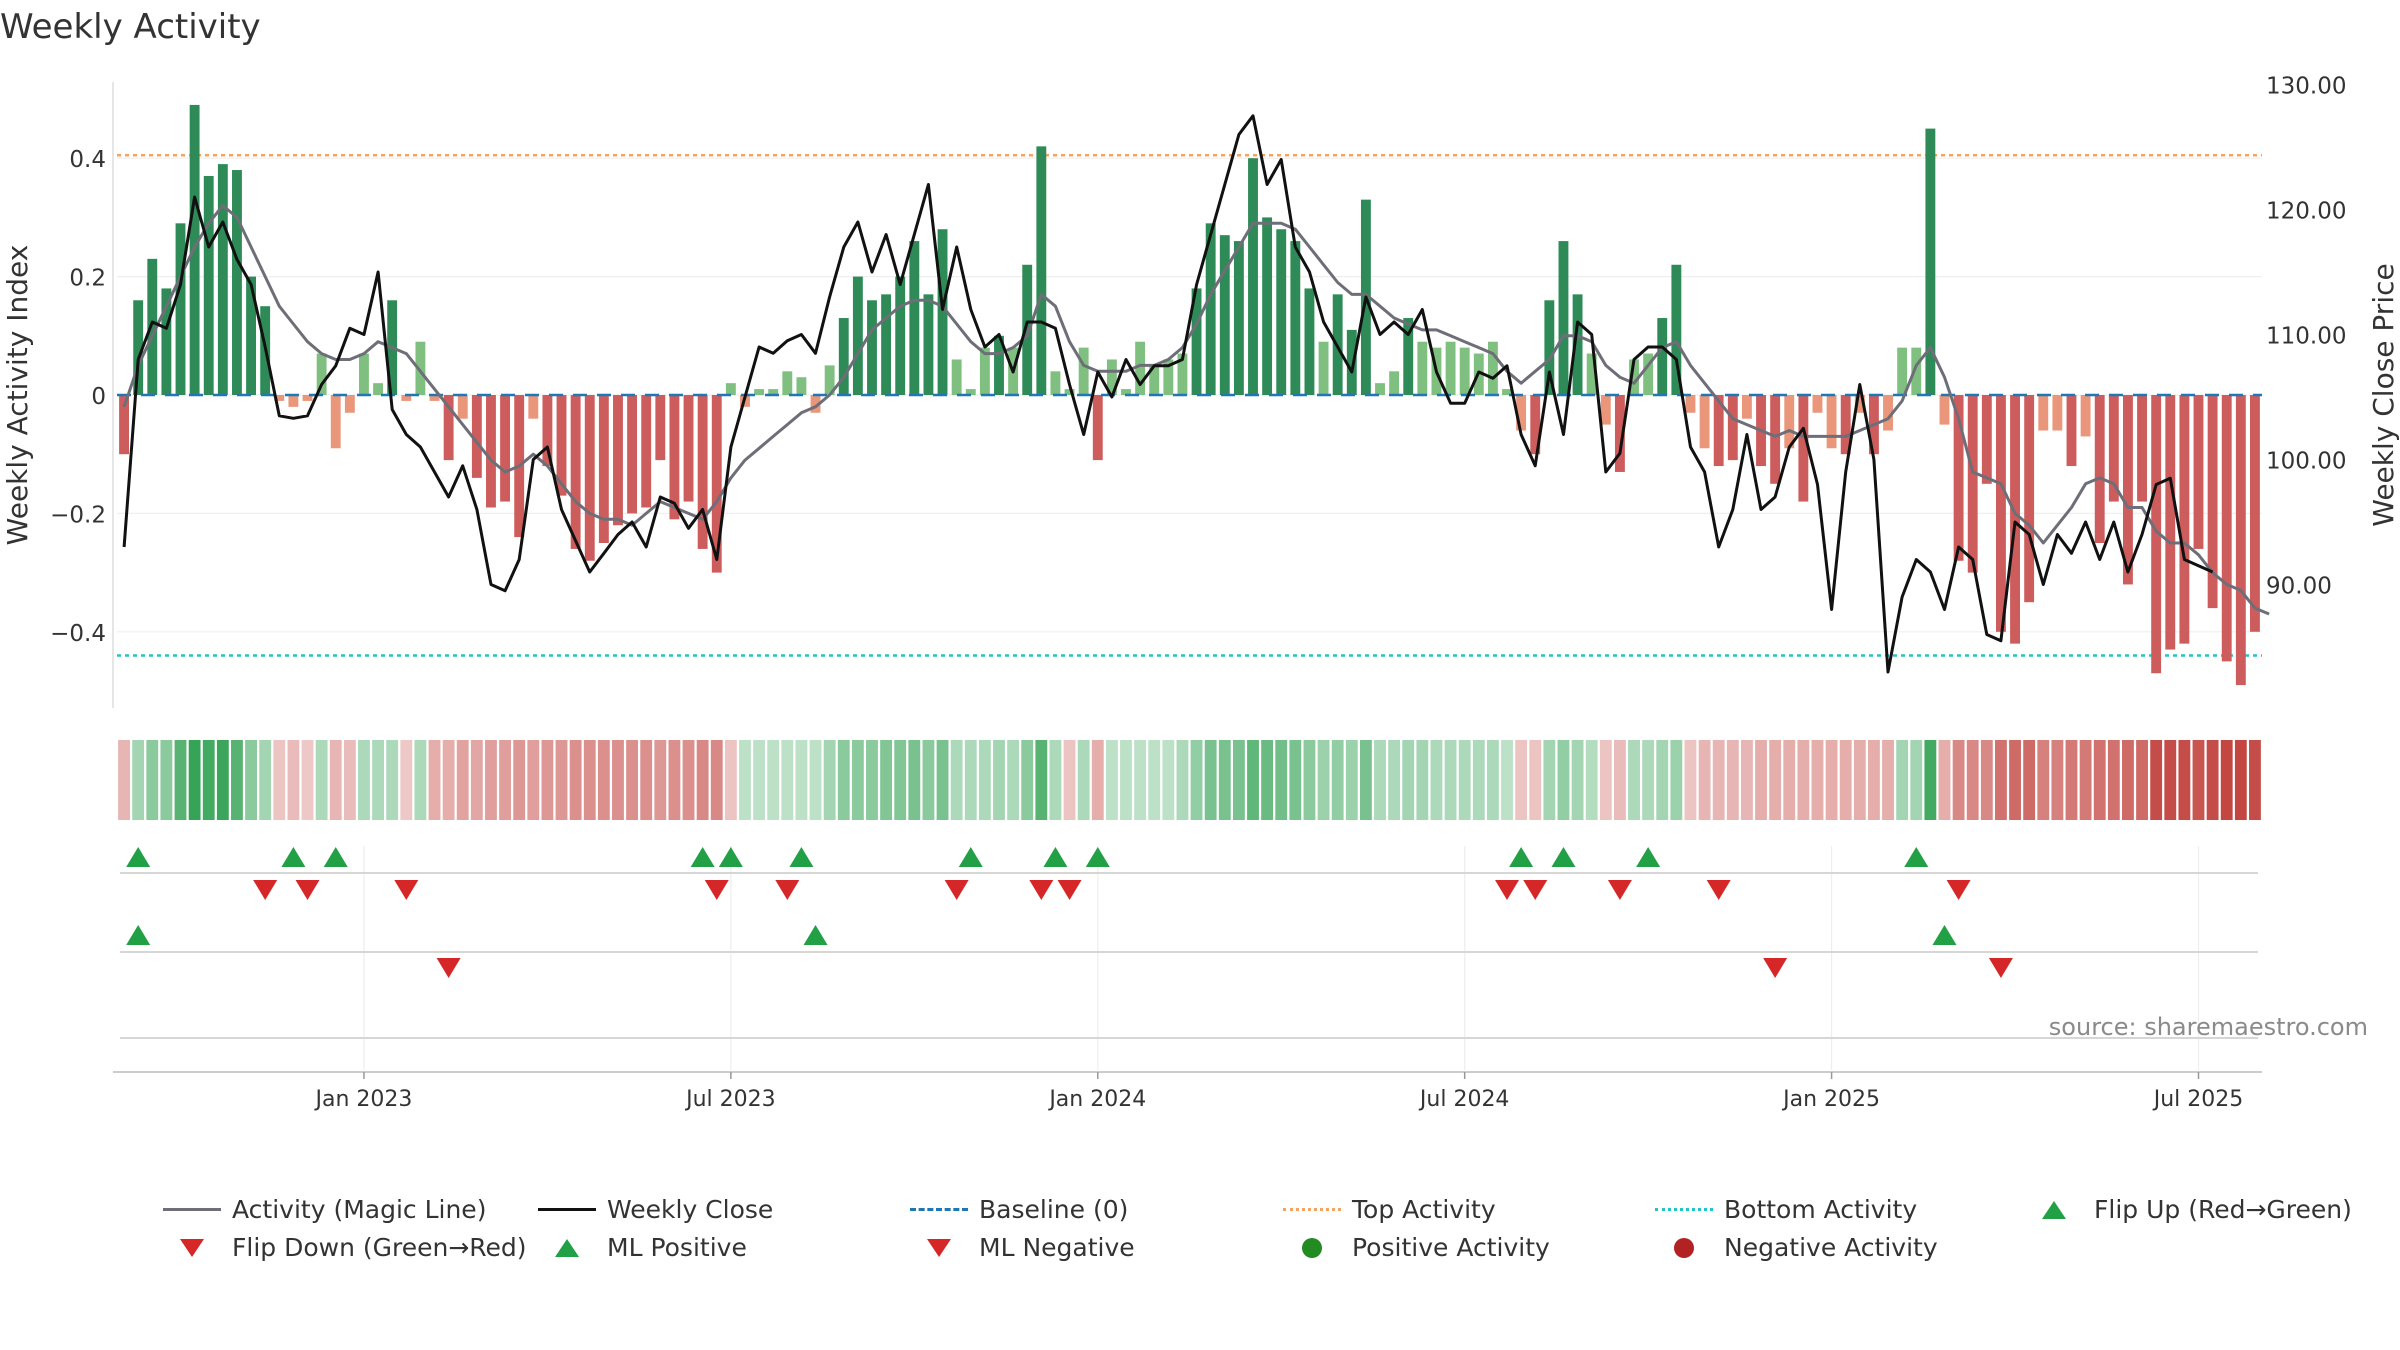 The width and height of the screenshot is (2400, 1350). Describe the element at coordinates (1684, 1210) in the screenshot. I see `dotted-line-icon` at that location.